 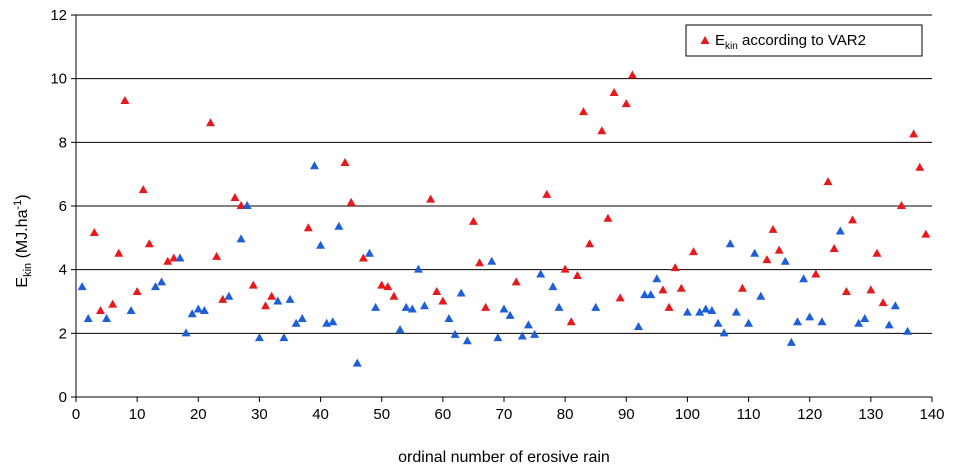 I want to click on y-tick-label-8: 8, so click(x=63, y=142).